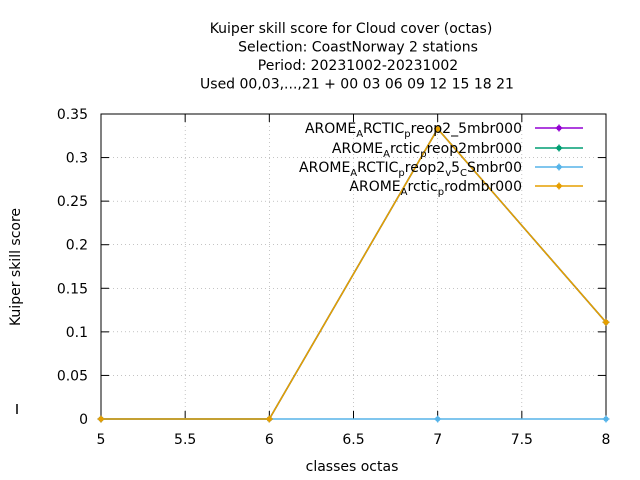  I want to click on y-tick-label: 0.2, so click(77, 246).